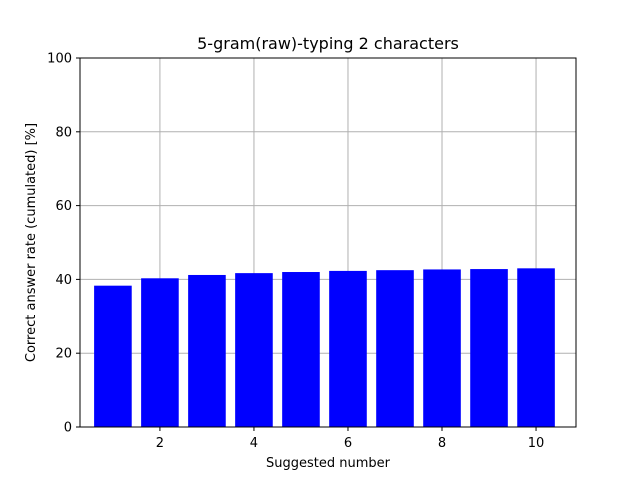 This screenshot has width=640, height=480. What do you see at coordinates (160, 443) in the screenshot?
I see `x-tick-label: 2` at bounding box center [160, 443].